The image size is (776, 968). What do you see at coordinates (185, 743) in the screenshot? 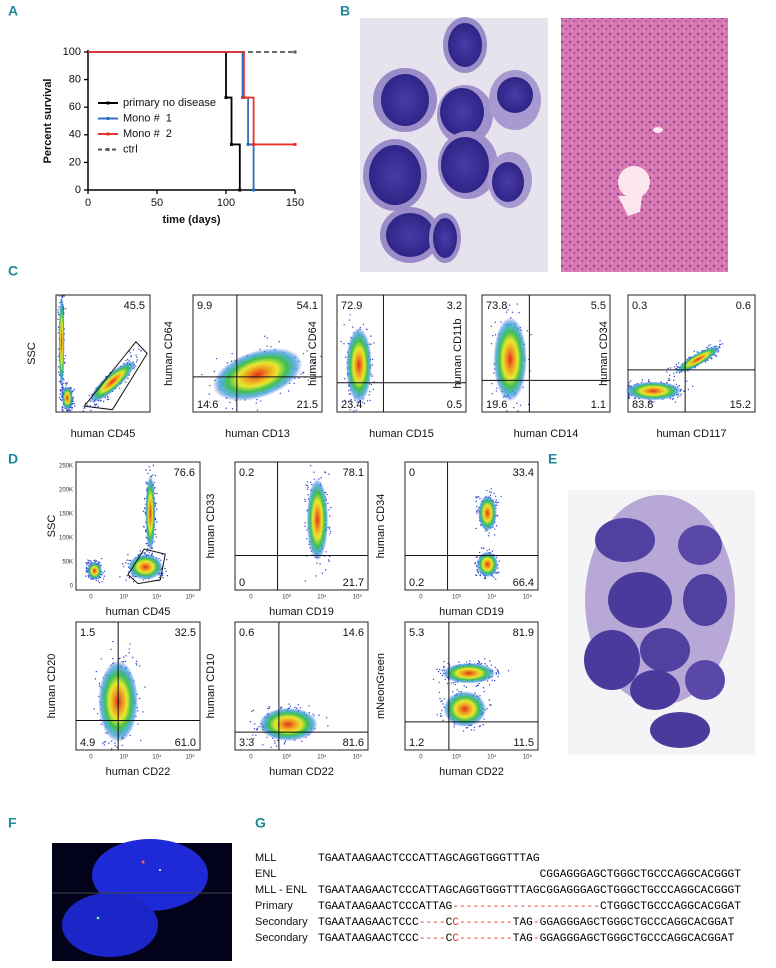
I see `quadrant-value: 61.0` at bounding box center [185, 743].